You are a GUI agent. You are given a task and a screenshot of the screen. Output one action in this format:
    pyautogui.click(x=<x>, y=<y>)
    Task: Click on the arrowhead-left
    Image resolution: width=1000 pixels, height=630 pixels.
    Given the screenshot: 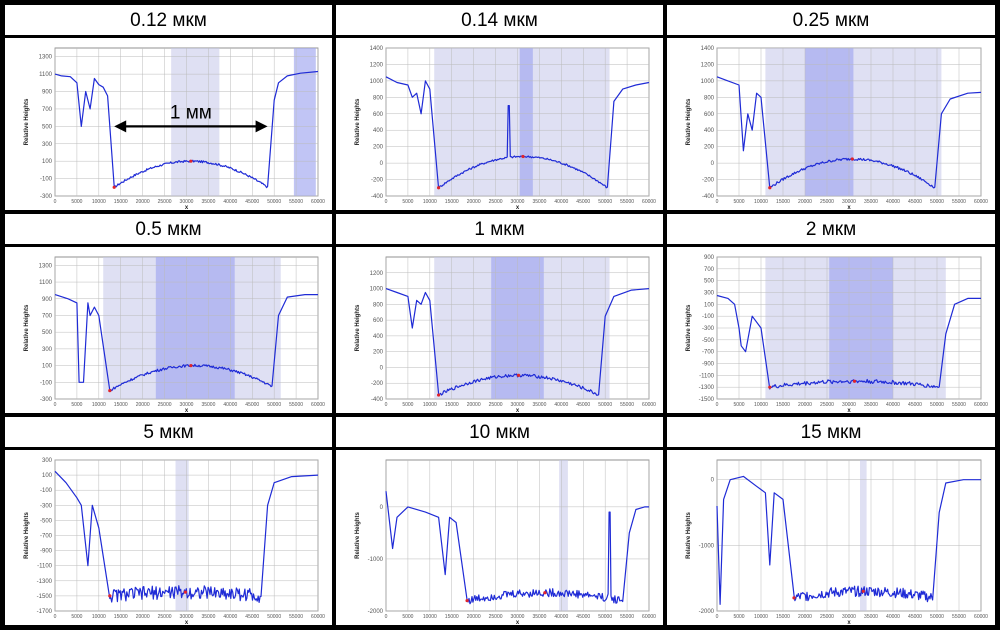 What is the action you would take?
    pyautogui.click(x=120, y=126)
    